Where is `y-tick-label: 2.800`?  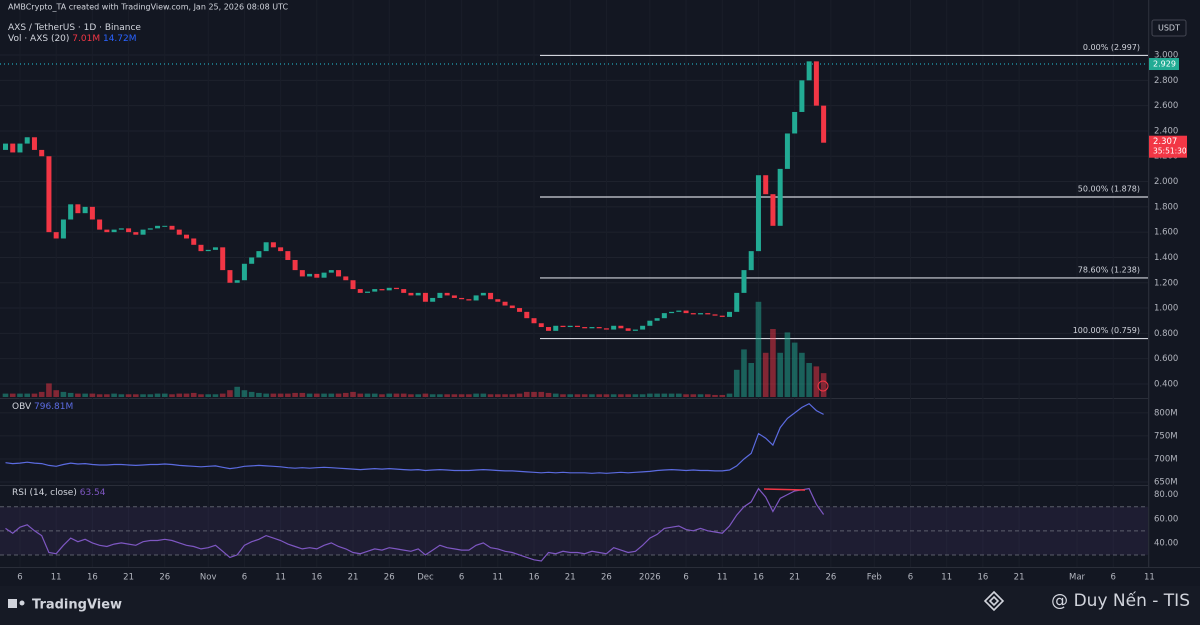 y-tick-label: 2.800 is located at coordinates (1166, 81).